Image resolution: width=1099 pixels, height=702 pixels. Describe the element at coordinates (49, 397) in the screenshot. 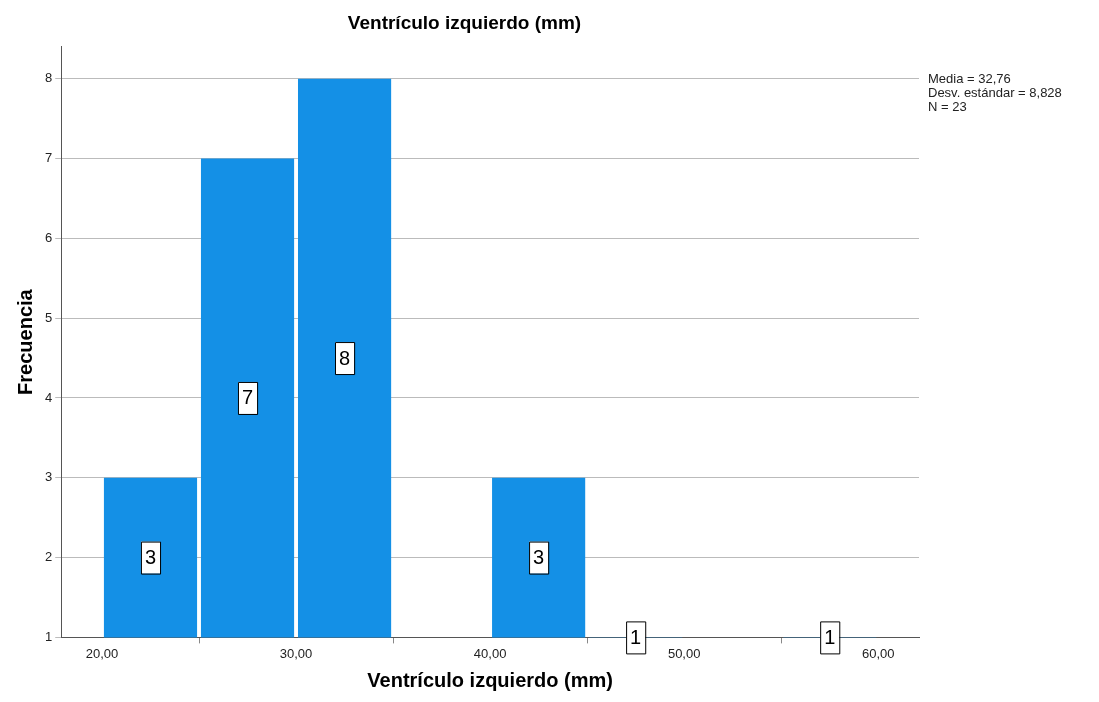

I see `y-tick-label: 4` at that location.